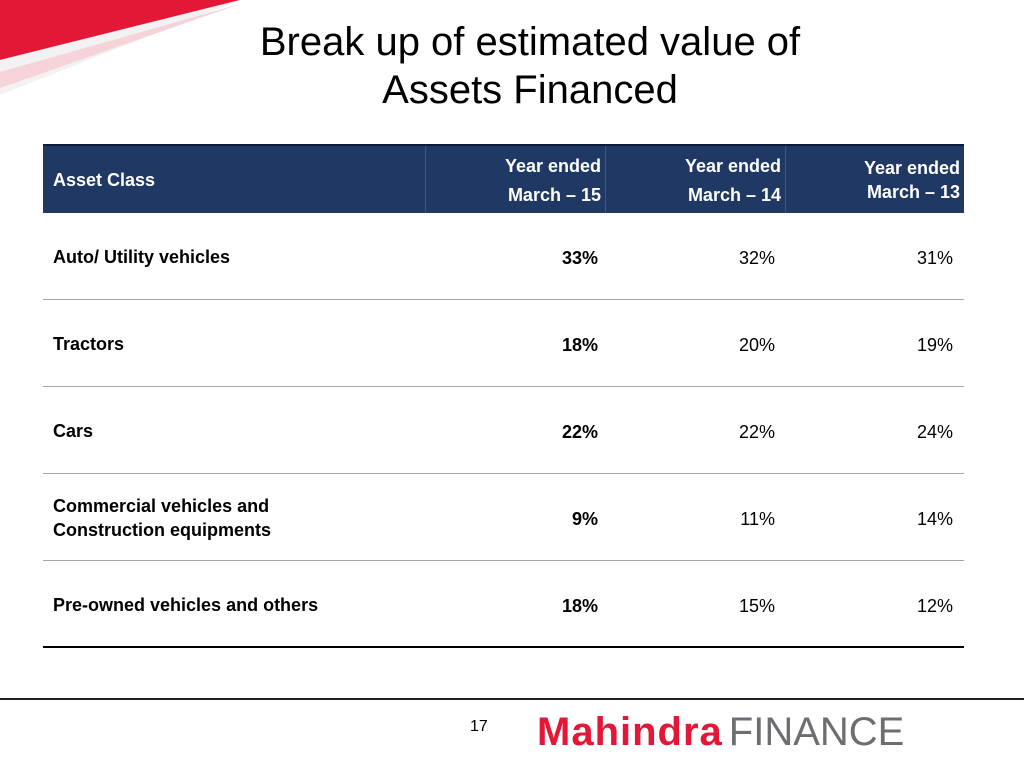 The width and height of the screenshot is (1024, 768). Describe the element at coordinates (479, 726) in the screenshot. I see `page-number: 17` at that location.